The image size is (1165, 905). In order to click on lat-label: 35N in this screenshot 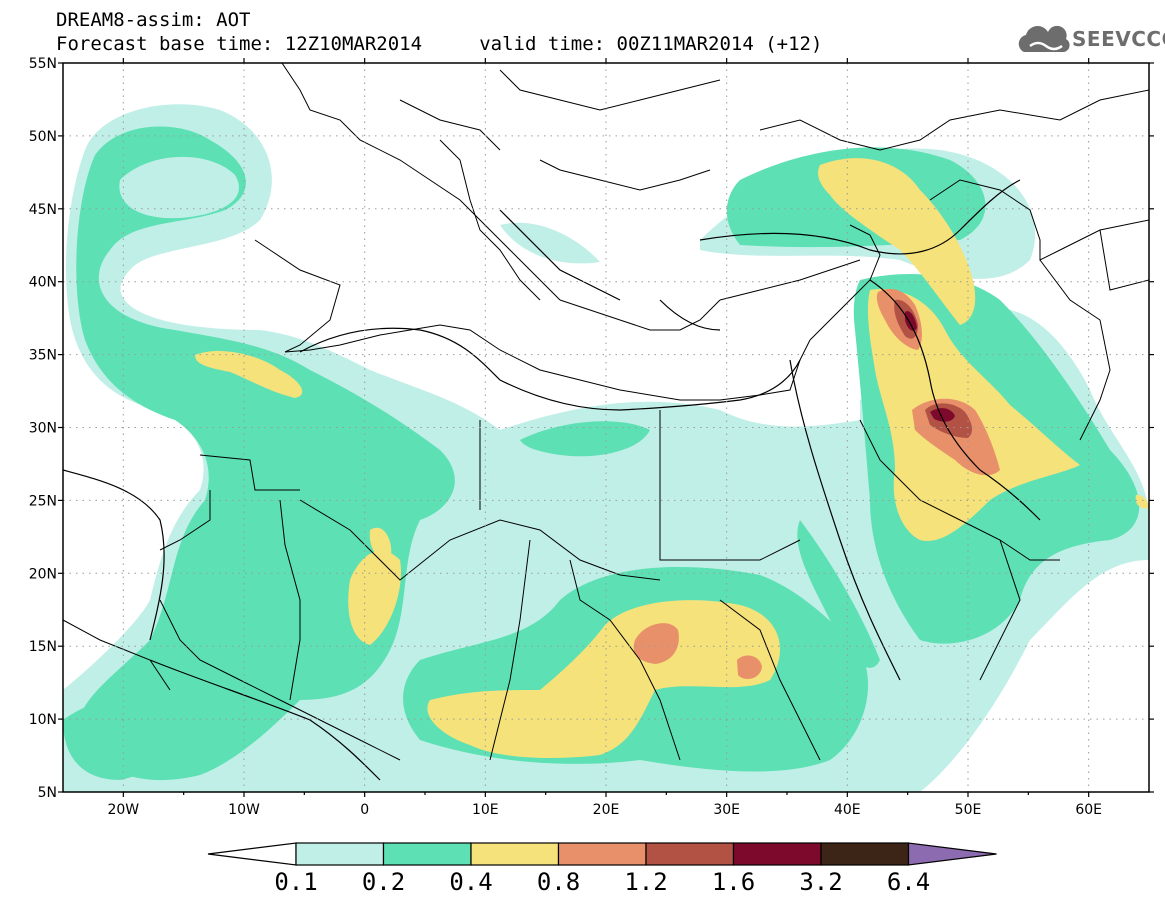, I will do `click(43, 356)`.